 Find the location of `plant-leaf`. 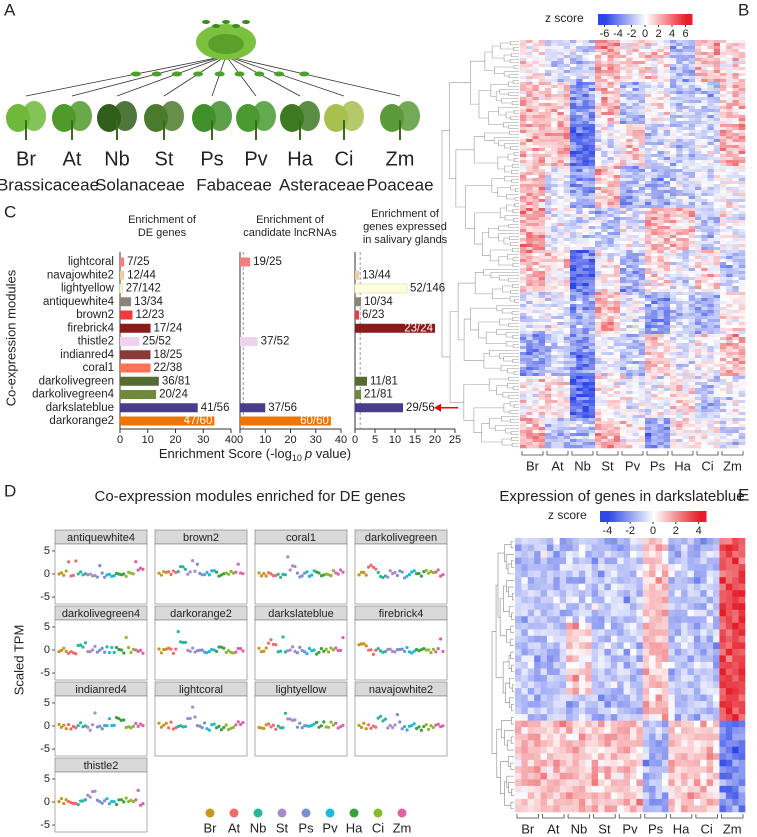

plant-leaf is located at coordinates (172, 116).